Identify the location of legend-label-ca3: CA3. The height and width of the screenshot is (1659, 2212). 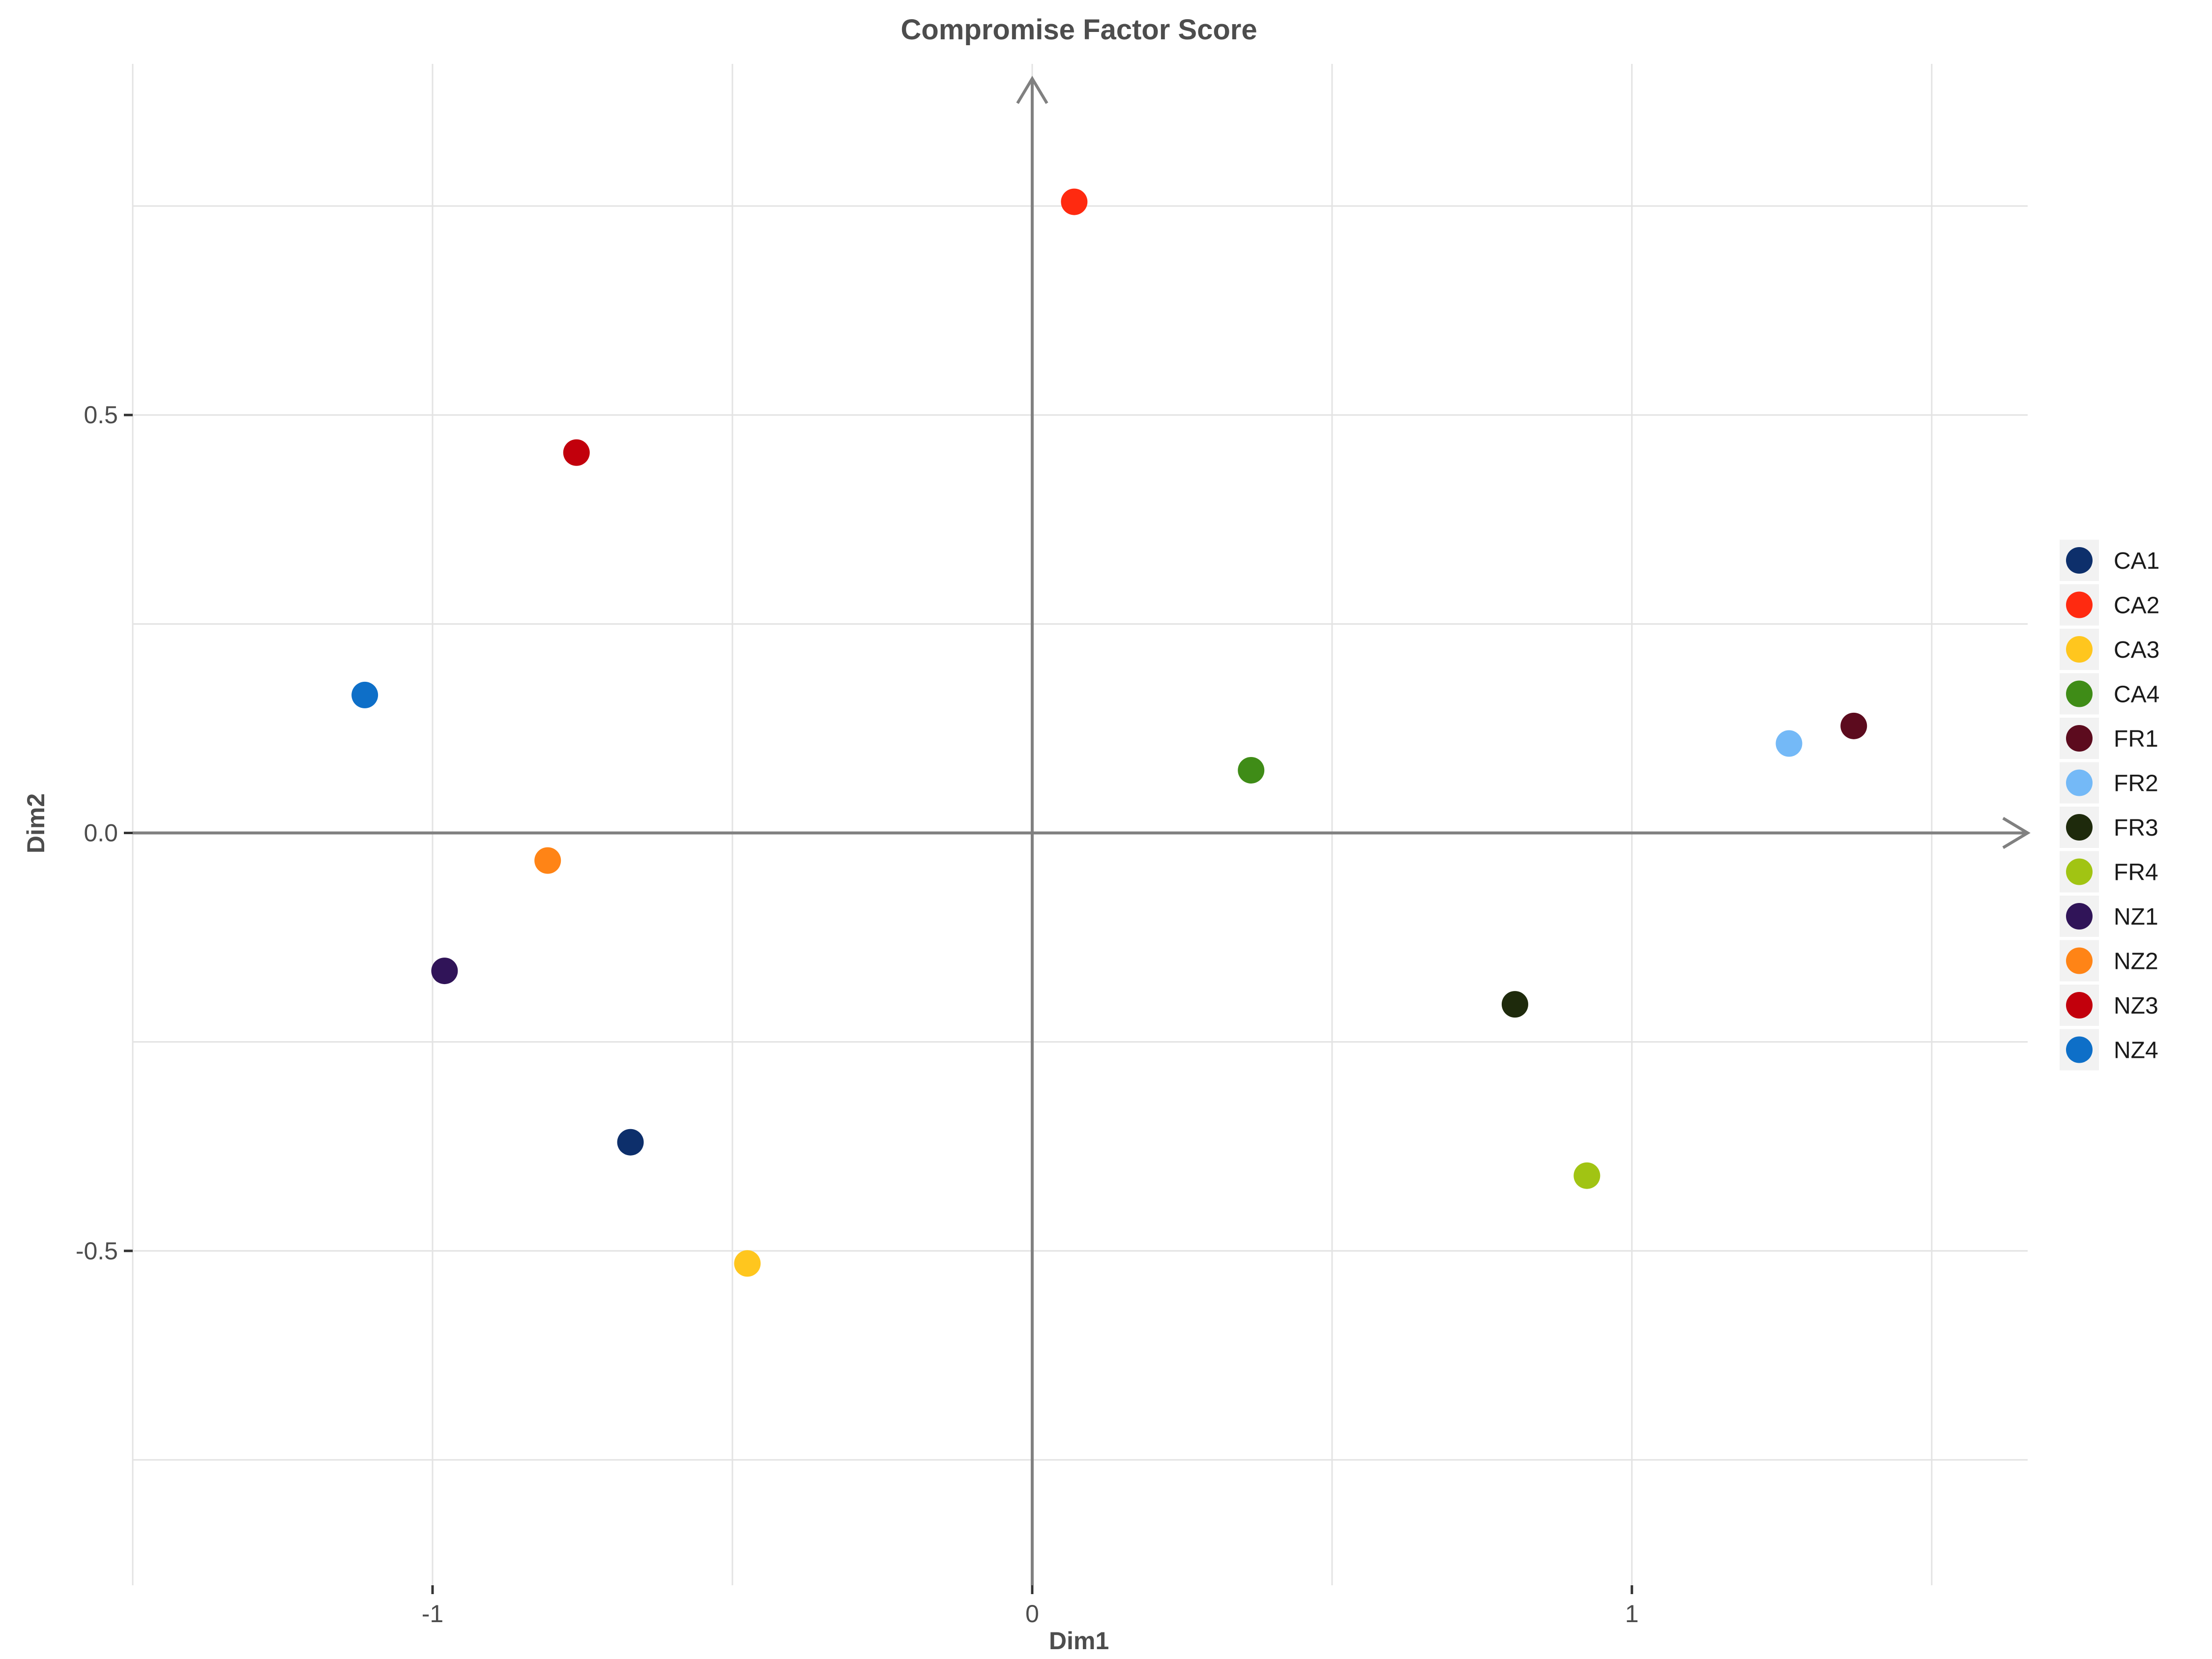
(2136, 650).